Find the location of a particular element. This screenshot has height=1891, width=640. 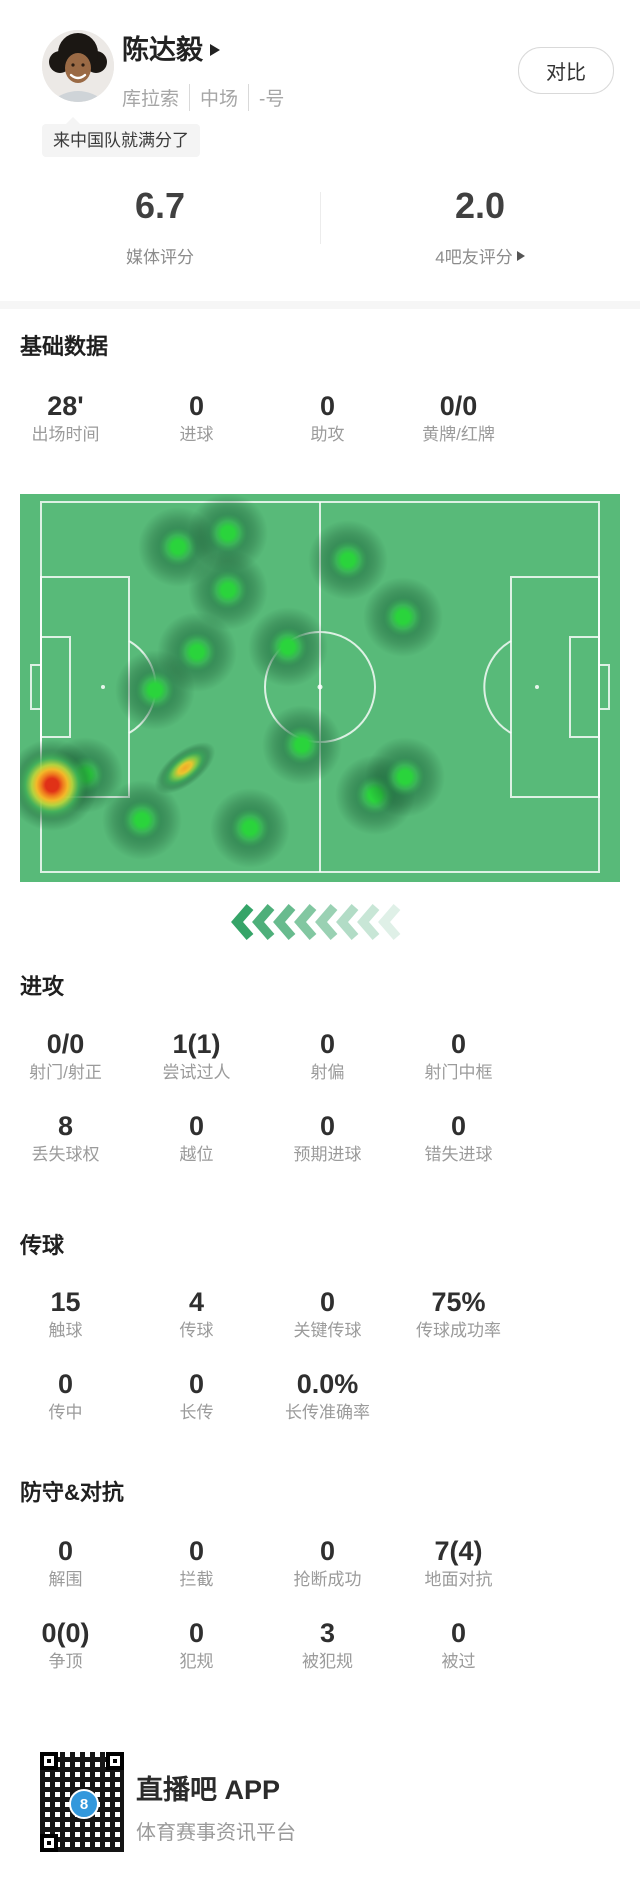

stat-cell: 8 丢失球权 is located at coordinates (65, 1138).